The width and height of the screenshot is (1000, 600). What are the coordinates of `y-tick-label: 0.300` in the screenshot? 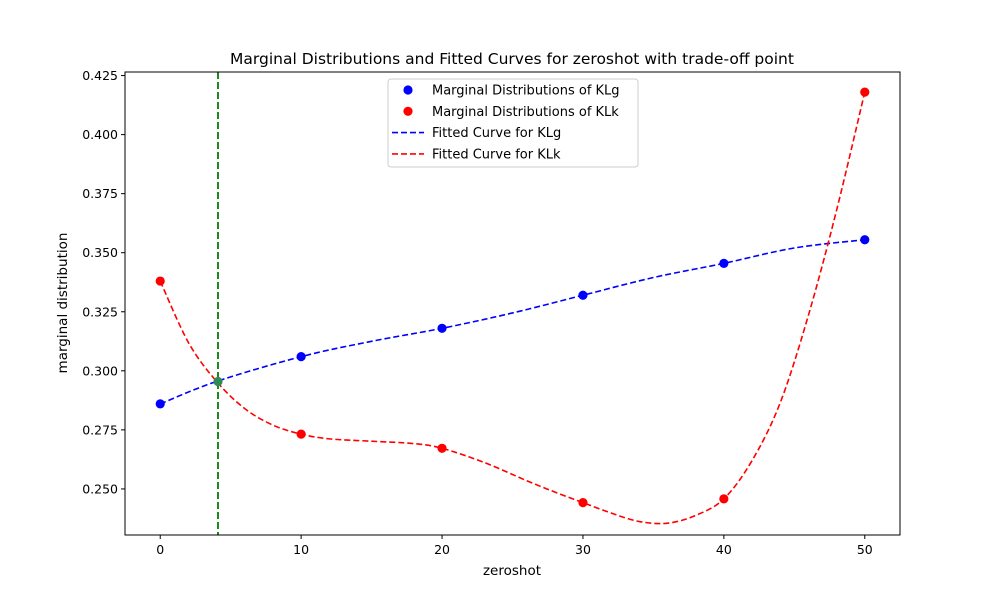 It's located at (100, 370).